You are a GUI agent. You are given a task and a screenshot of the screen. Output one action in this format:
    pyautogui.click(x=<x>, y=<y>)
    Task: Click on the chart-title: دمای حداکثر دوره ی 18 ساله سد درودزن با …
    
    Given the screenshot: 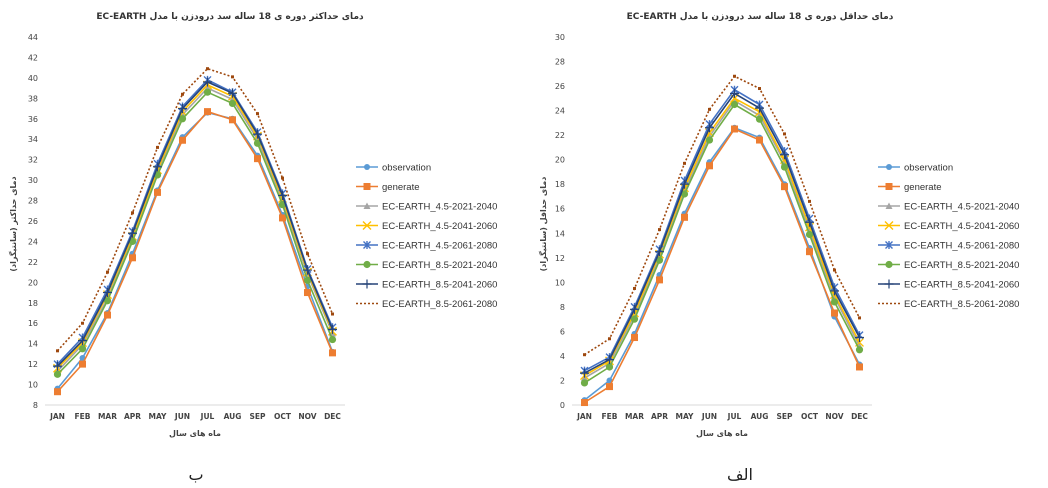 What is the action you would take?
    pyautogui.click(x=230, y=17)
    